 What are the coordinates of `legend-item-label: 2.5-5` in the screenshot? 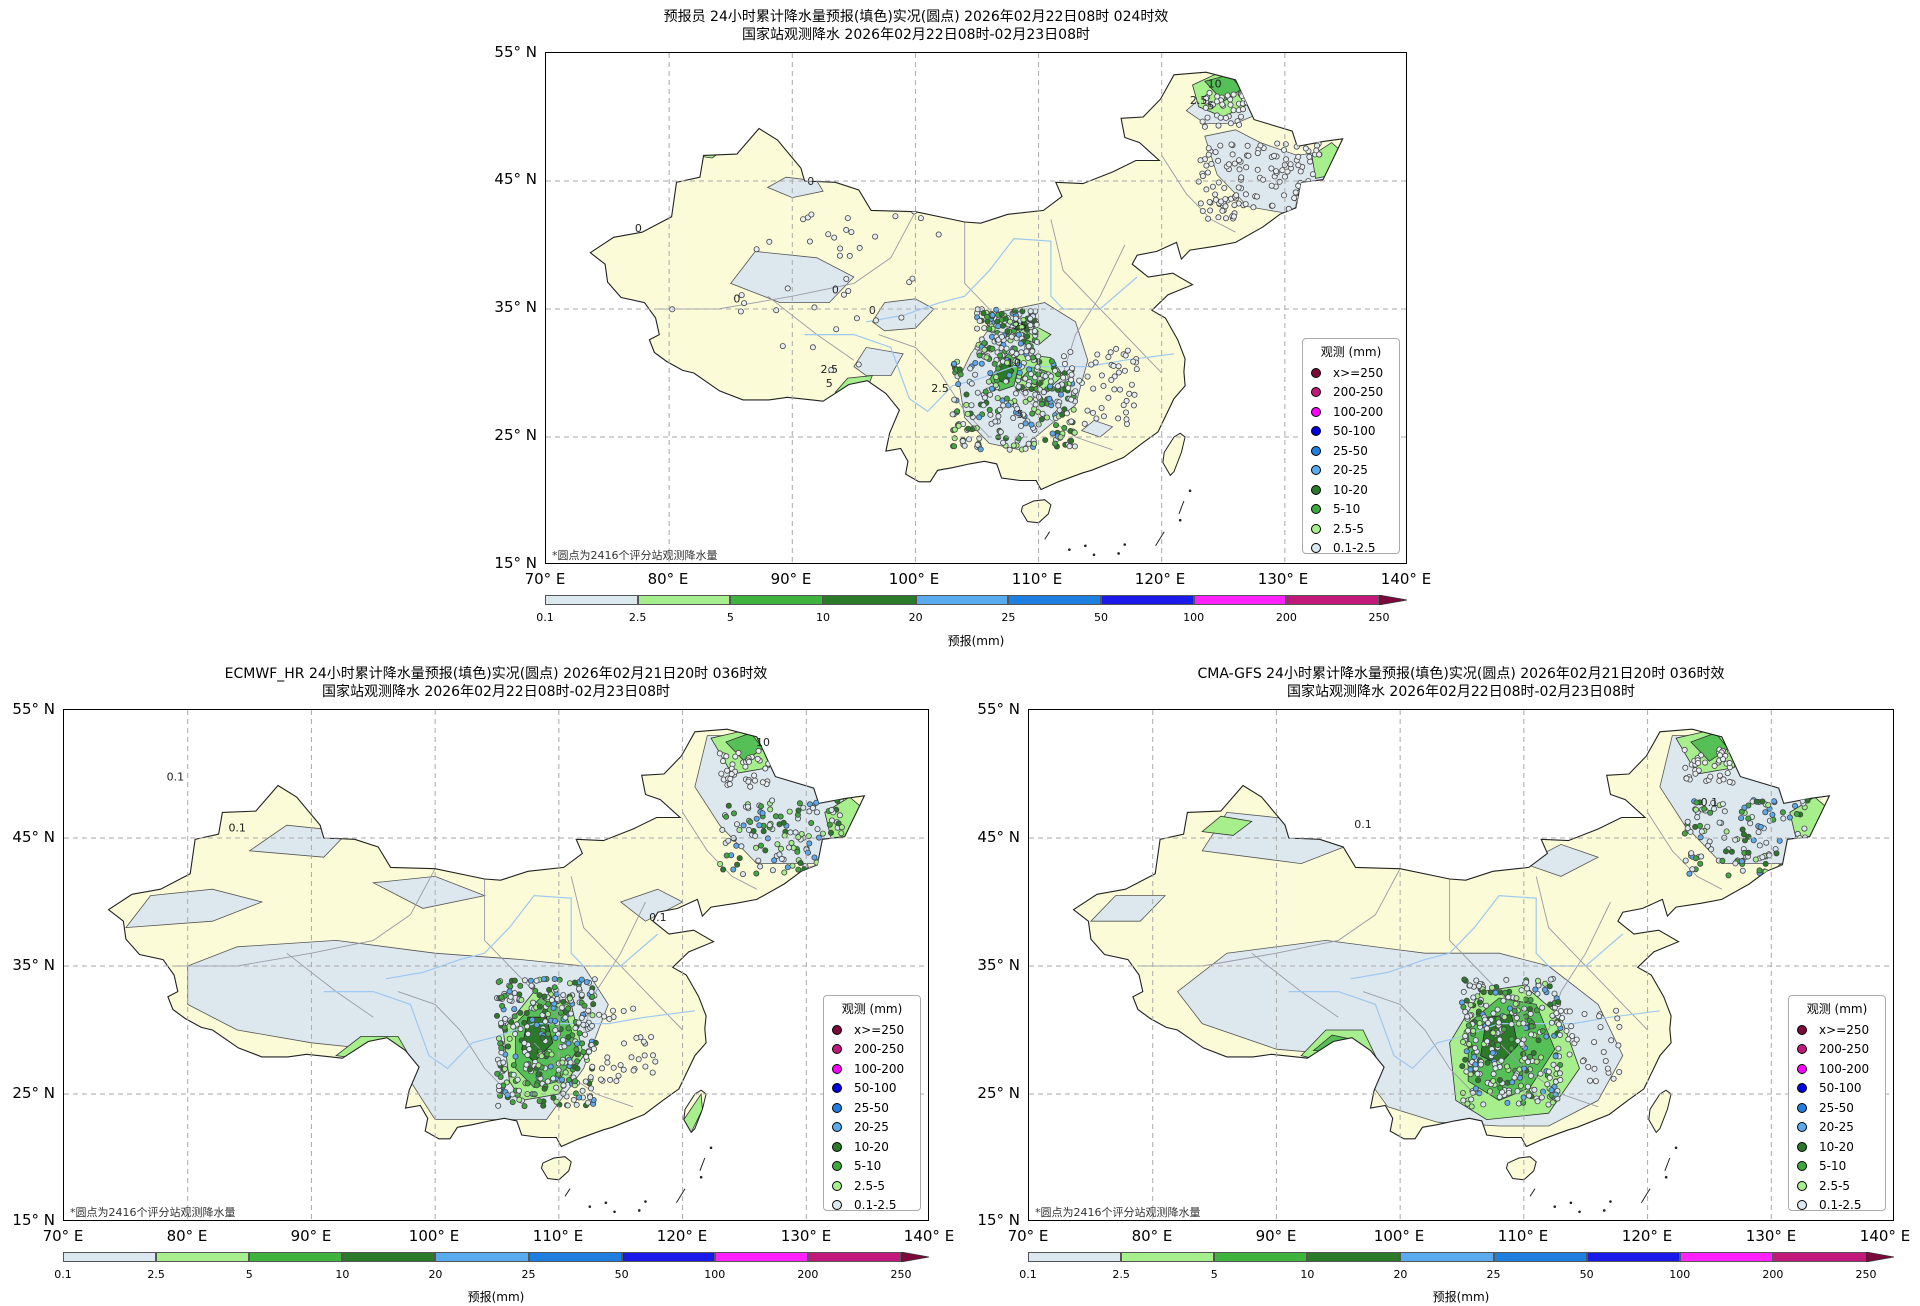 It's located at (1349, 528).